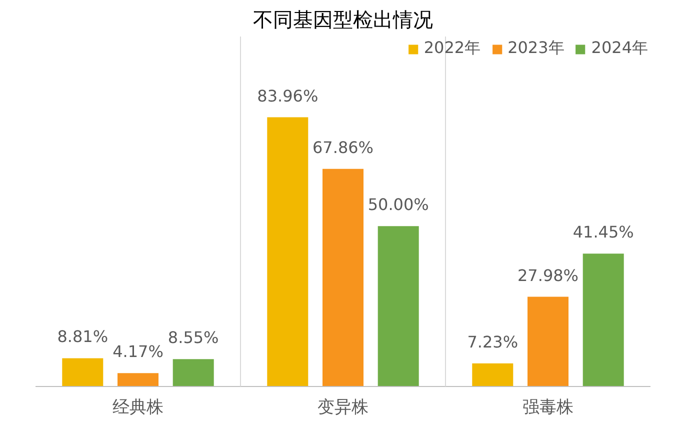  What do you see at coordinates (343, 20) in the screenshot?
I see `chart-title: 不同基因型检出情况` at bounding box center [343, 20].